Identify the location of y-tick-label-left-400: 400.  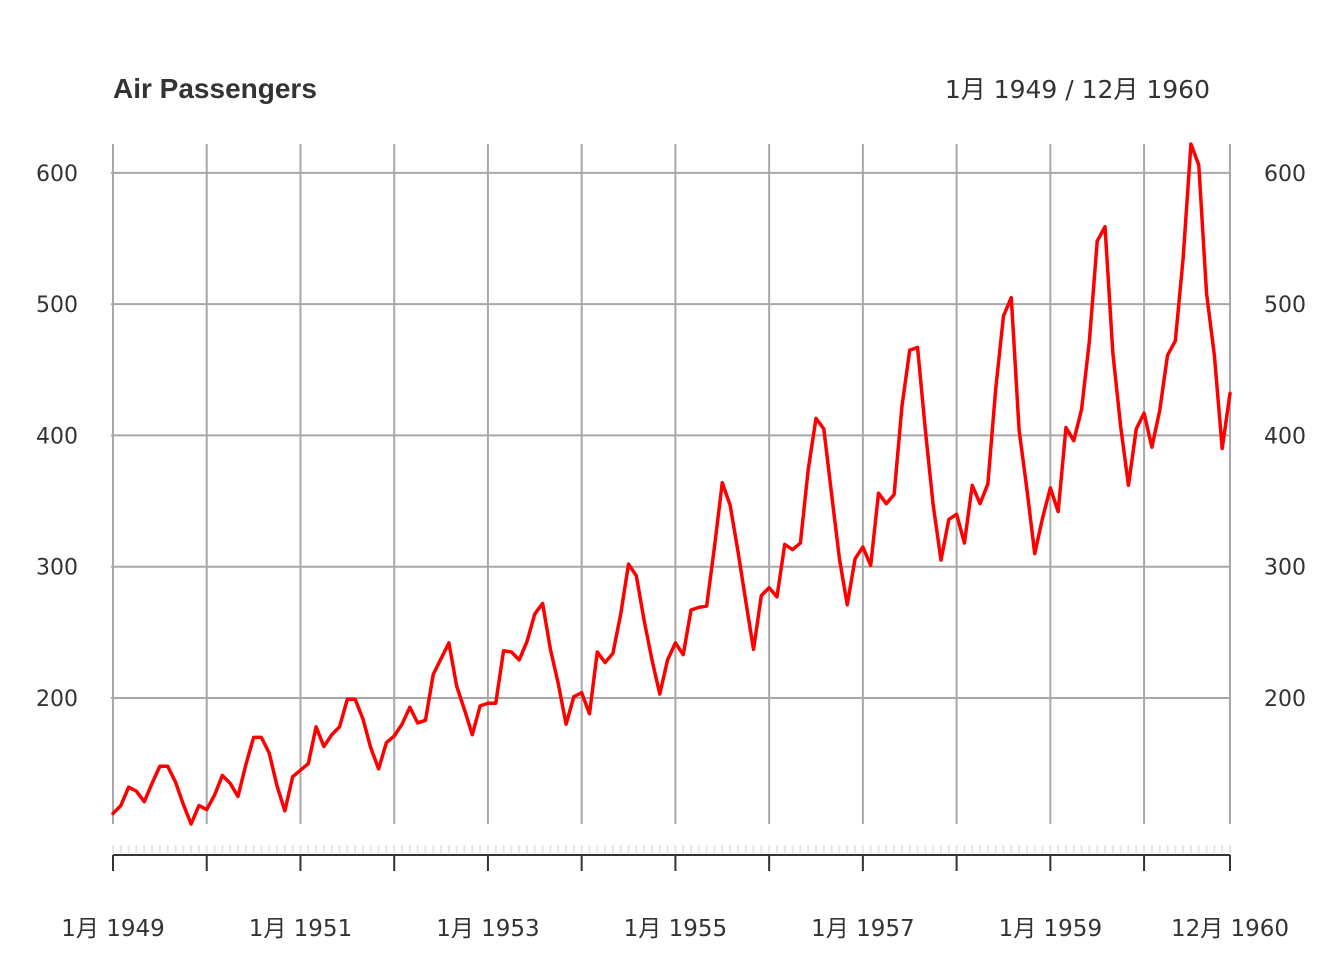
(57, 436).